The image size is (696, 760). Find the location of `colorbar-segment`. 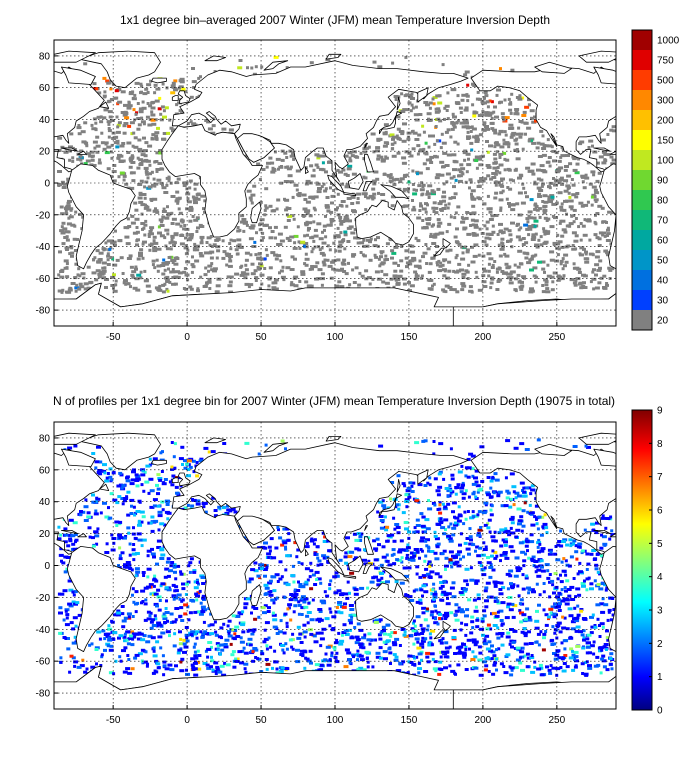

colorbar-segment is located at coordinates (642, 100).